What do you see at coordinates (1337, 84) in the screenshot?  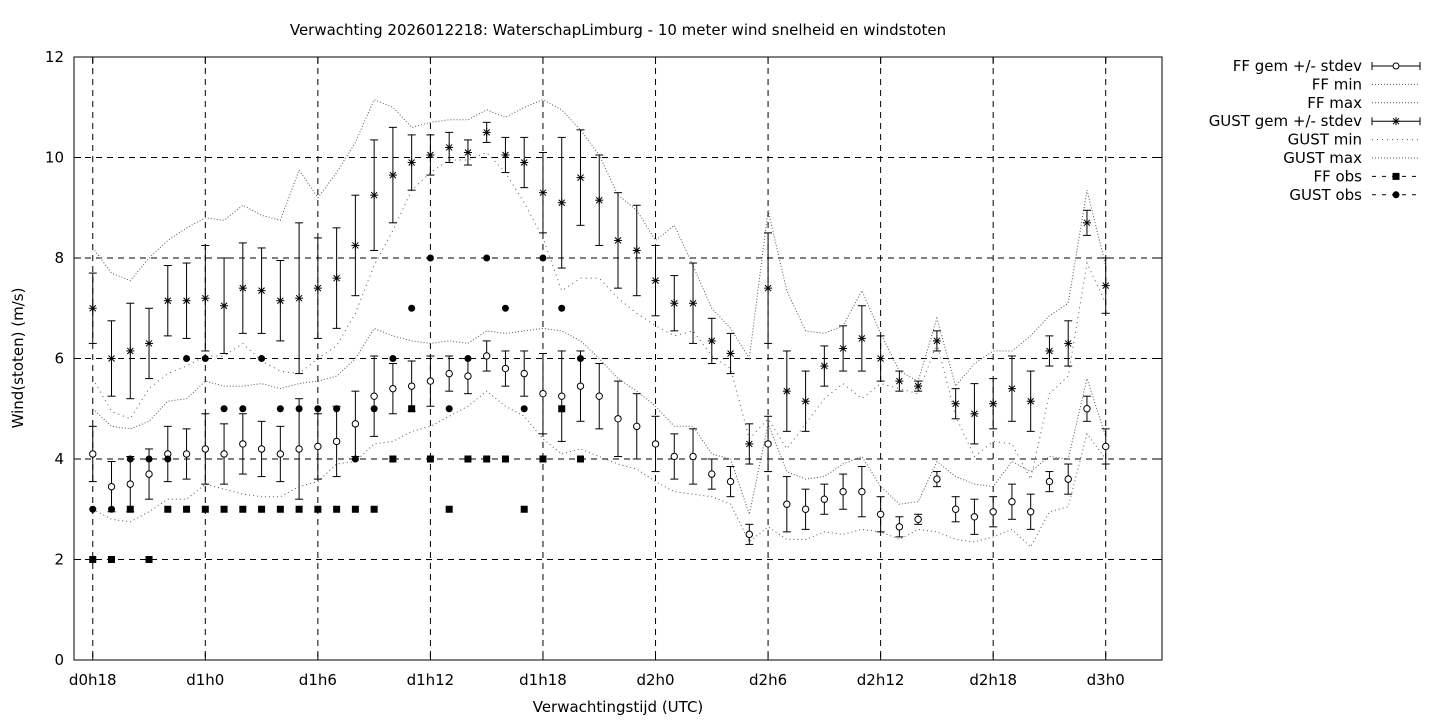 I see `legend-label: FF min` at bounding box center [1337, 84].